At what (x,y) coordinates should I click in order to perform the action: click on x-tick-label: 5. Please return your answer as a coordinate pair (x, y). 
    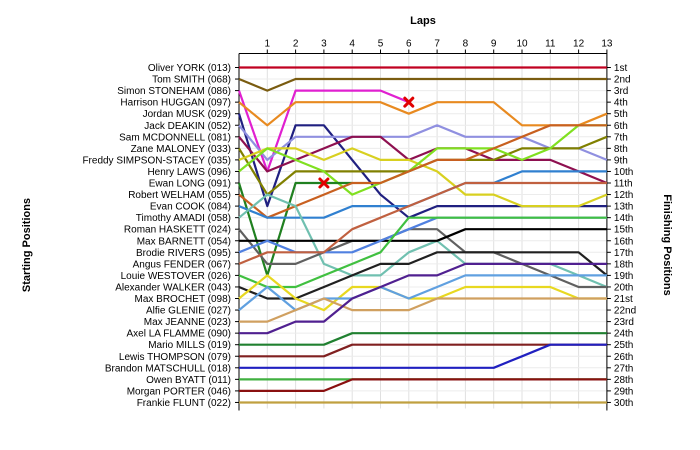
    Looking at the image, I should click on (381, 44).